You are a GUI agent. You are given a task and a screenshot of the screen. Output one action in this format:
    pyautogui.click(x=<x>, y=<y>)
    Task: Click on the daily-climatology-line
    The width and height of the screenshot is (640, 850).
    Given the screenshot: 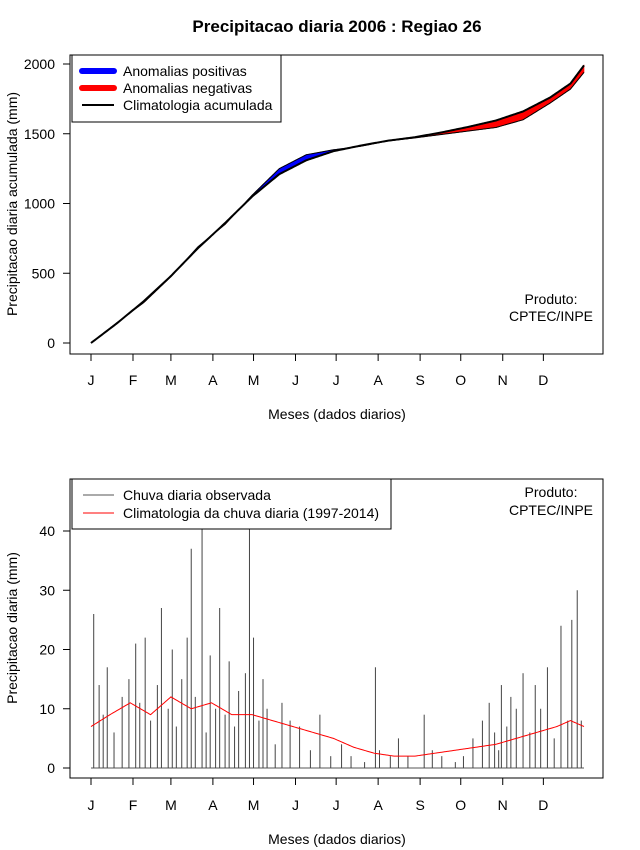 What is the action you would take?
    pyautogui.click(x=337, y=726)
    